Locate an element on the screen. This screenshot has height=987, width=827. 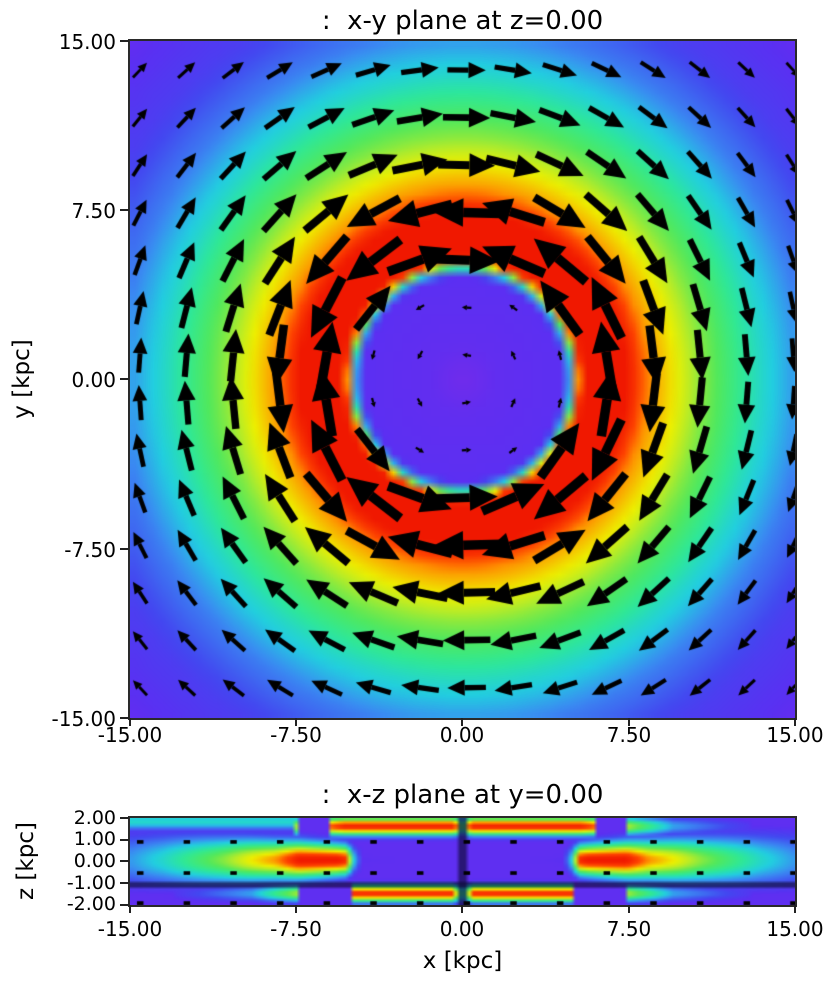
y-tick-label: 7.50 is located at coordinates (93, 211).